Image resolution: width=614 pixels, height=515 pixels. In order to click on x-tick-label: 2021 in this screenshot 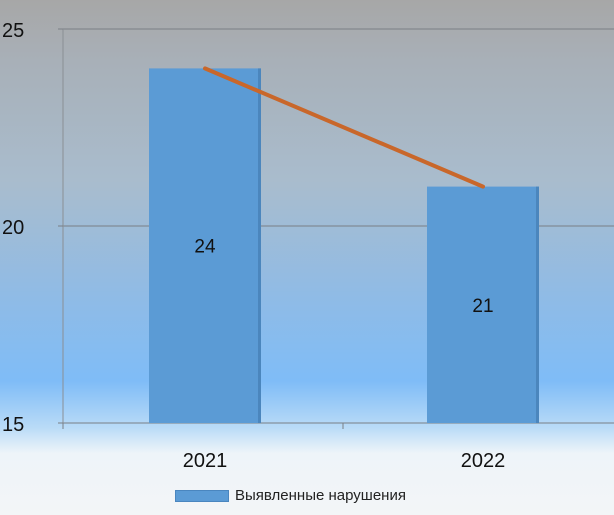, I will do `click(205, 461)`.